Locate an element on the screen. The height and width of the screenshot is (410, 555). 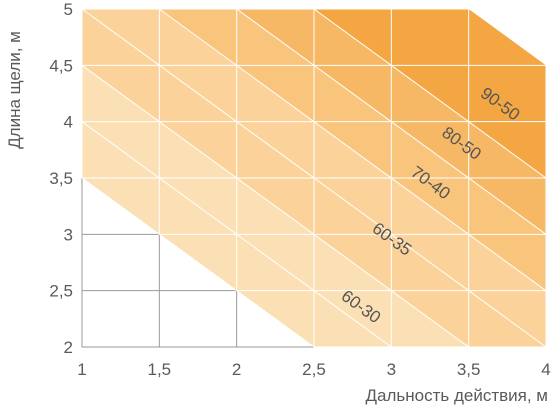
x-tick-label: 3 is located at coordinates (391, 369).